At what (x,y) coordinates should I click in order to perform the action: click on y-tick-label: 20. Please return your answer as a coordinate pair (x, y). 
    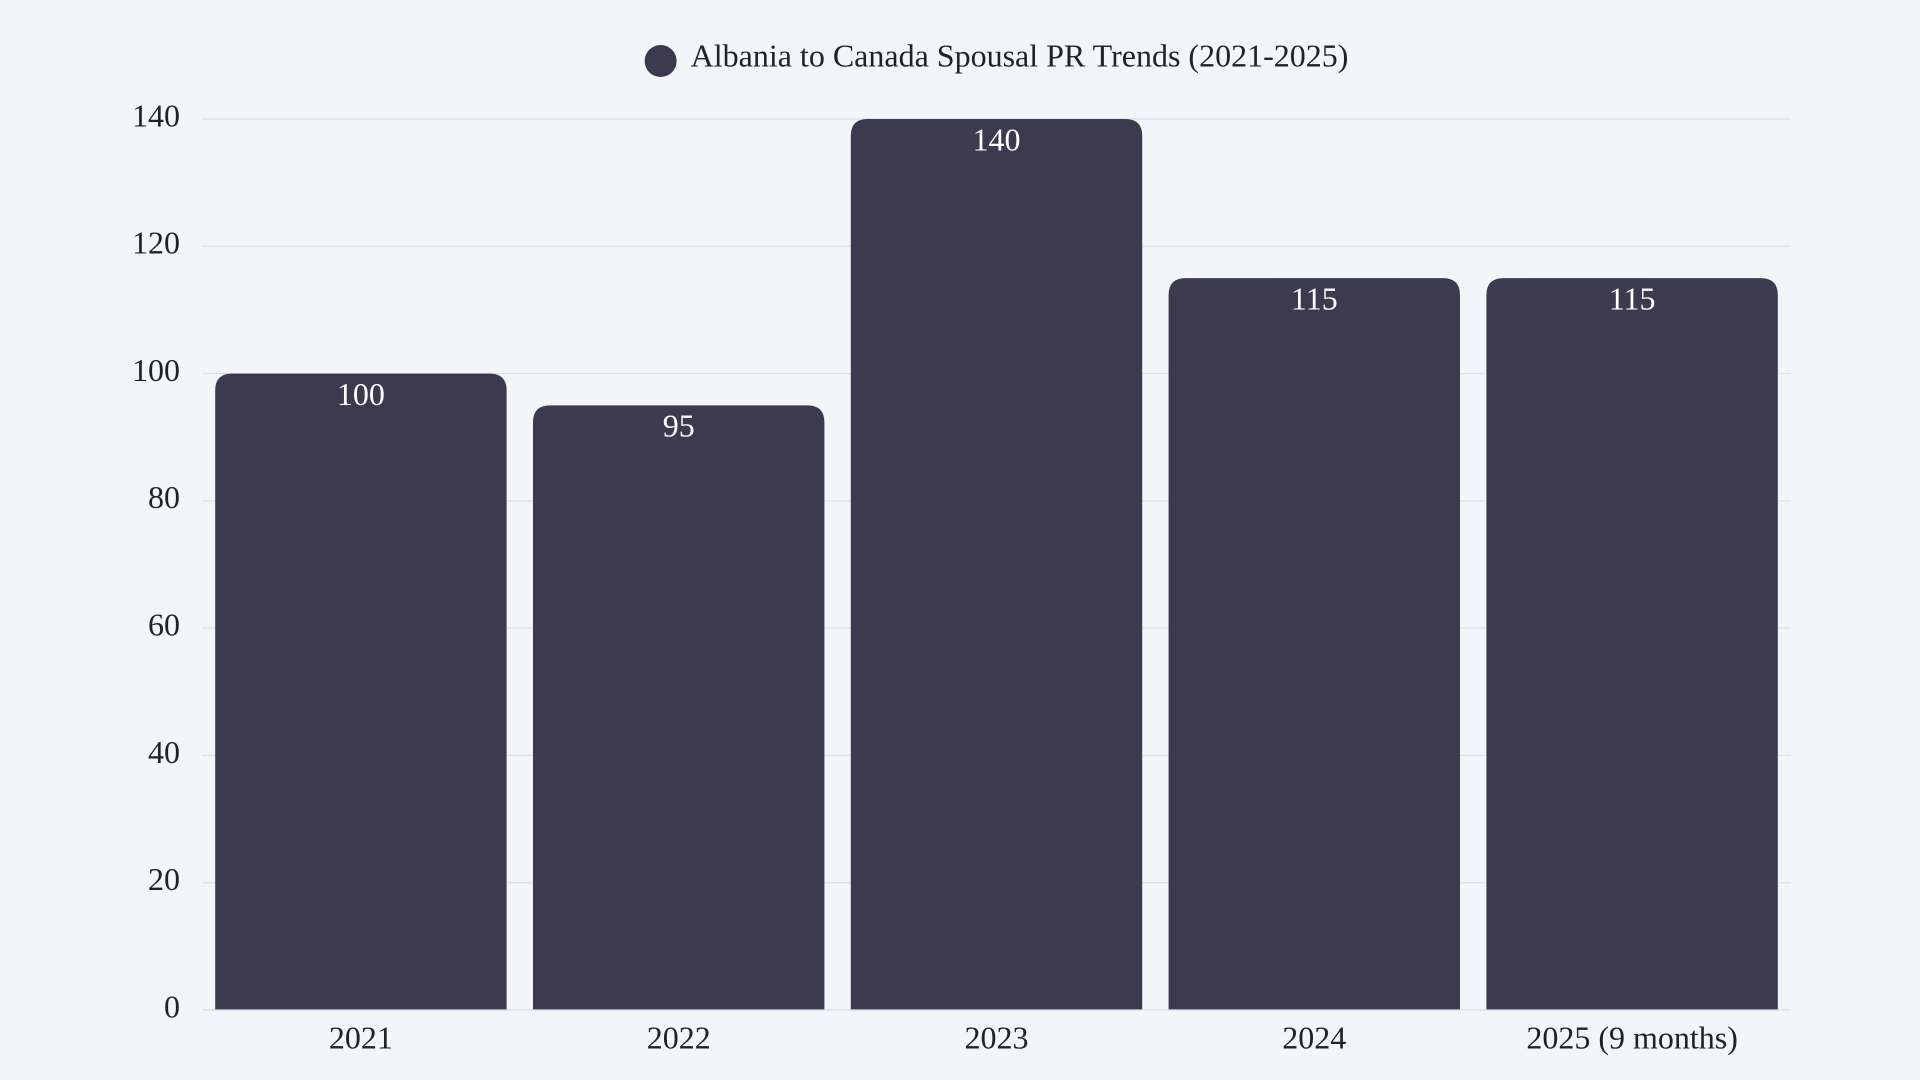
    Looking at the image, I should click on (164, 879).